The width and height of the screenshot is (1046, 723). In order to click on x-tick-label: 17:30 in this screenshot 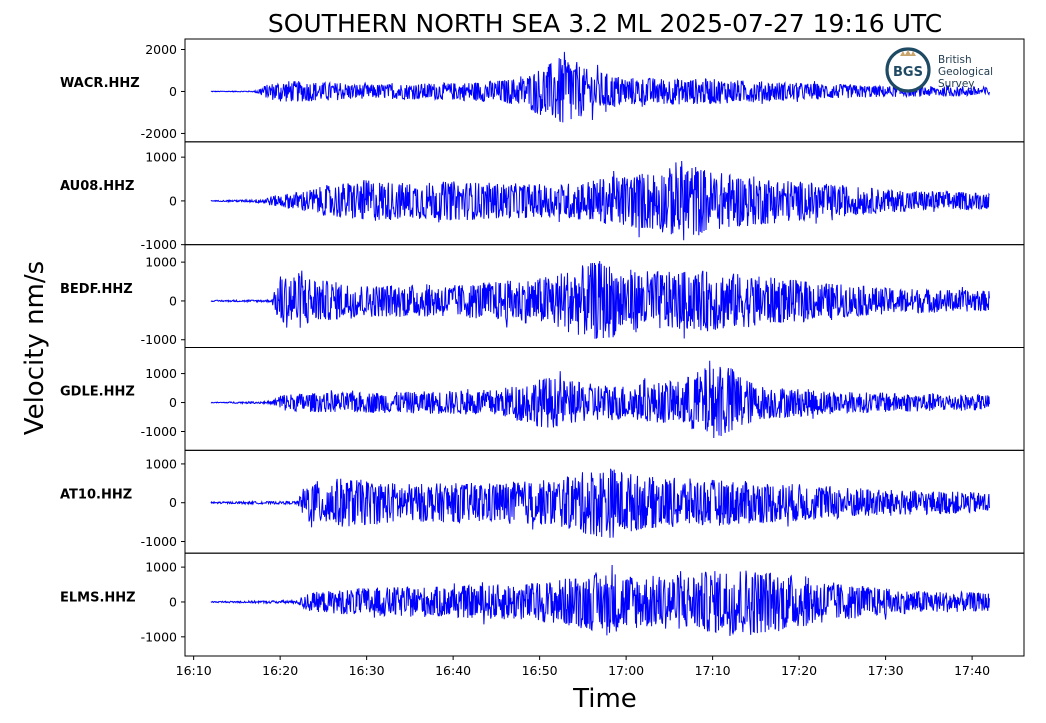, I will do `click(886, 670)`.